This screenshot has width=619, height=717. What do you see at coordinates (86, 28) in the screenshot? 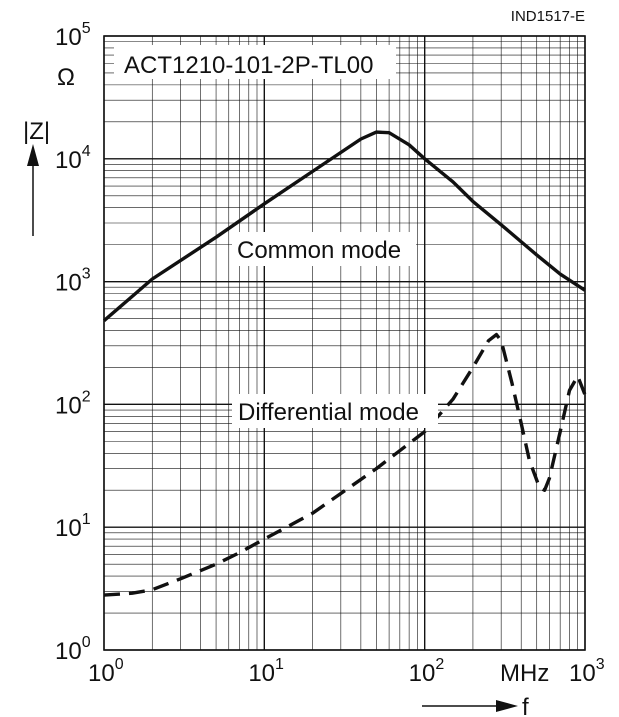
I see `tick-exponent: 5` at bounding box center [86, 28].